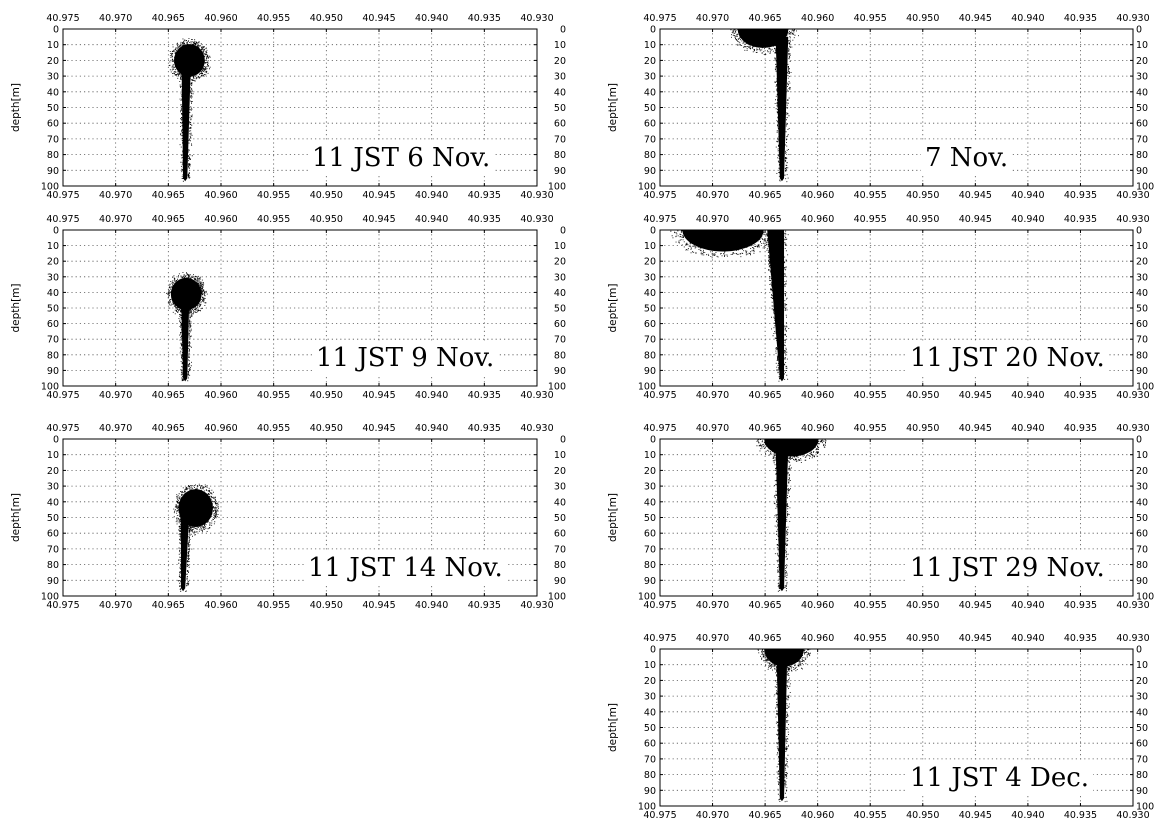 This screenshot has height=829, width=1162. I want to click on y-tick-label-right: 90, so click(1142, 371).